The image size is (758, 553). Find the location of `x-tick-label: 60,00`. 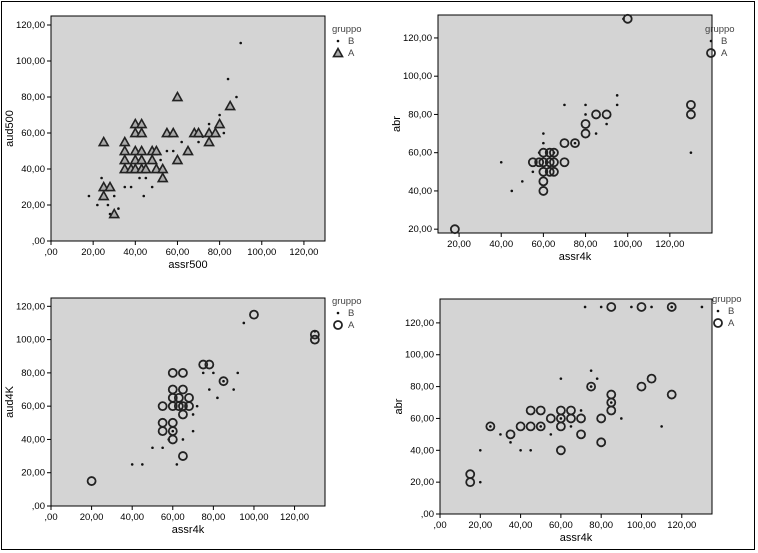

x-tick-label: 60,00 is located at coordinates (173, 517).